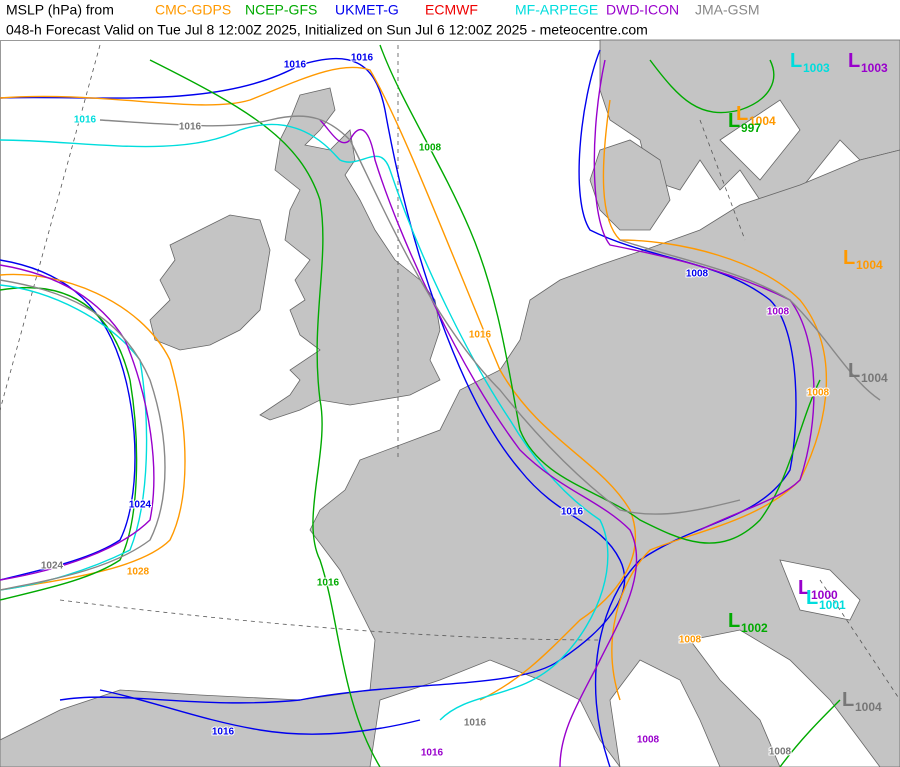 Image resolution: width=900 pixels, height=767 pixels. What do you see at coordinates (193, 10) in the screenshot?
I see `model-name: CMC-GDPS` at bounding box center [193, 10].